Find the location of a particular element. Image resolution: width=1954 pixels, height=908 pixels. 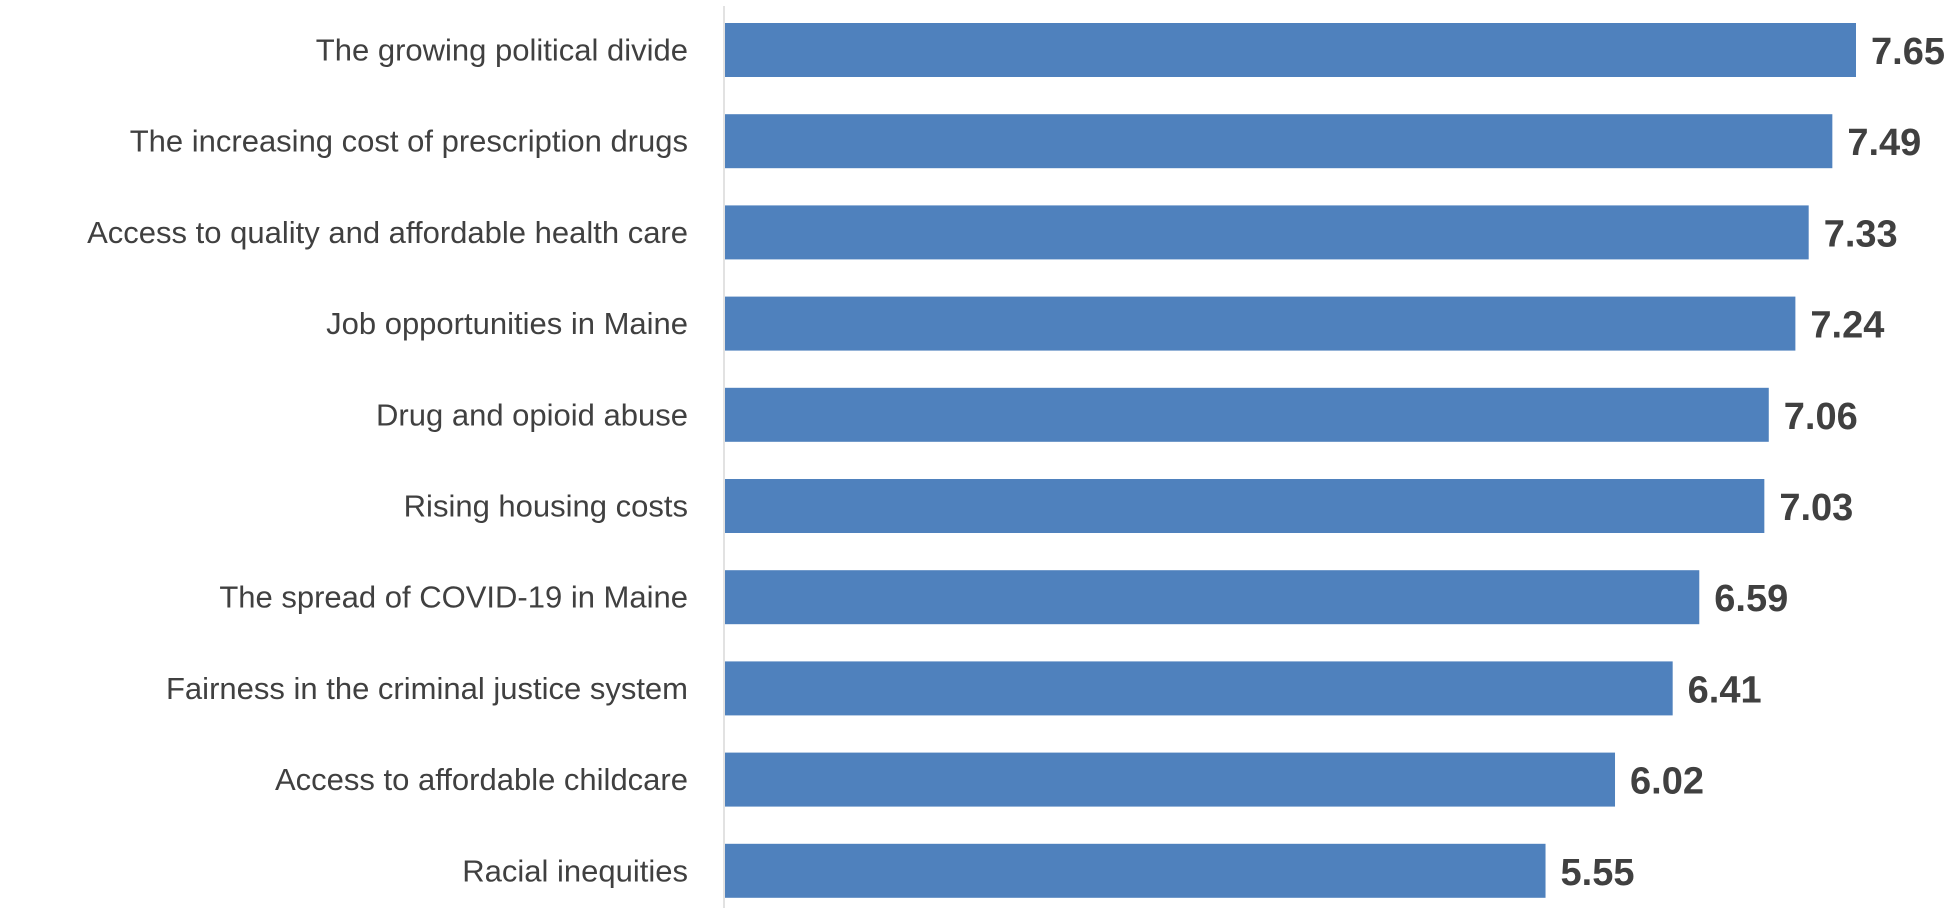

category-label: Job opportunities in Maine is located at coordinates (507, 323).